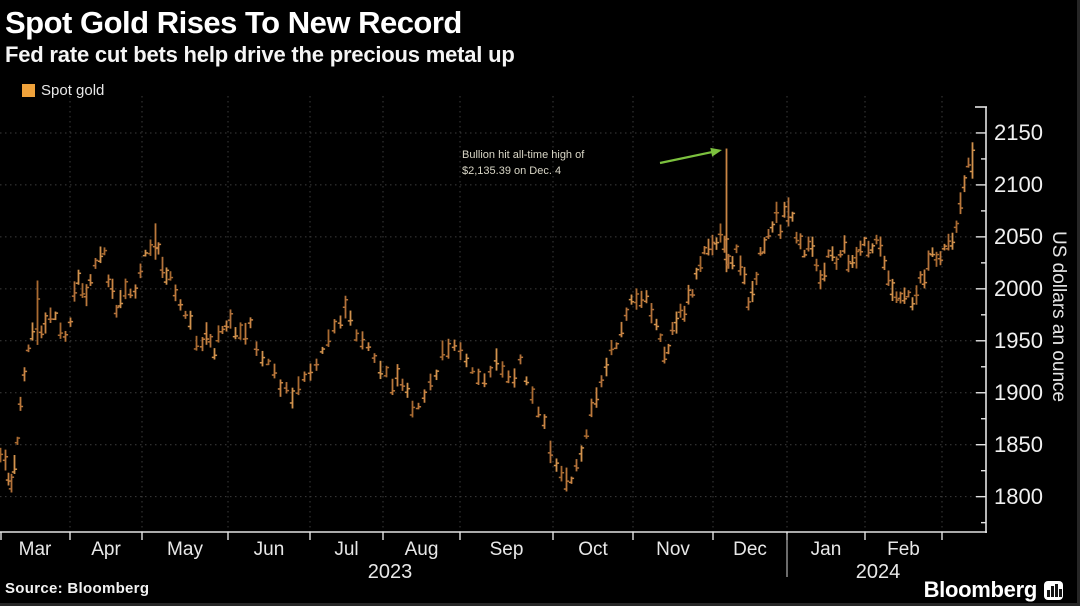 Image resolution: width=1080 pixels, height=606 pixels. Describe the element at coordinates (523, 155) in the screenshot. I see `annotation-line-1: Bullion hit all-time high of` at that location.